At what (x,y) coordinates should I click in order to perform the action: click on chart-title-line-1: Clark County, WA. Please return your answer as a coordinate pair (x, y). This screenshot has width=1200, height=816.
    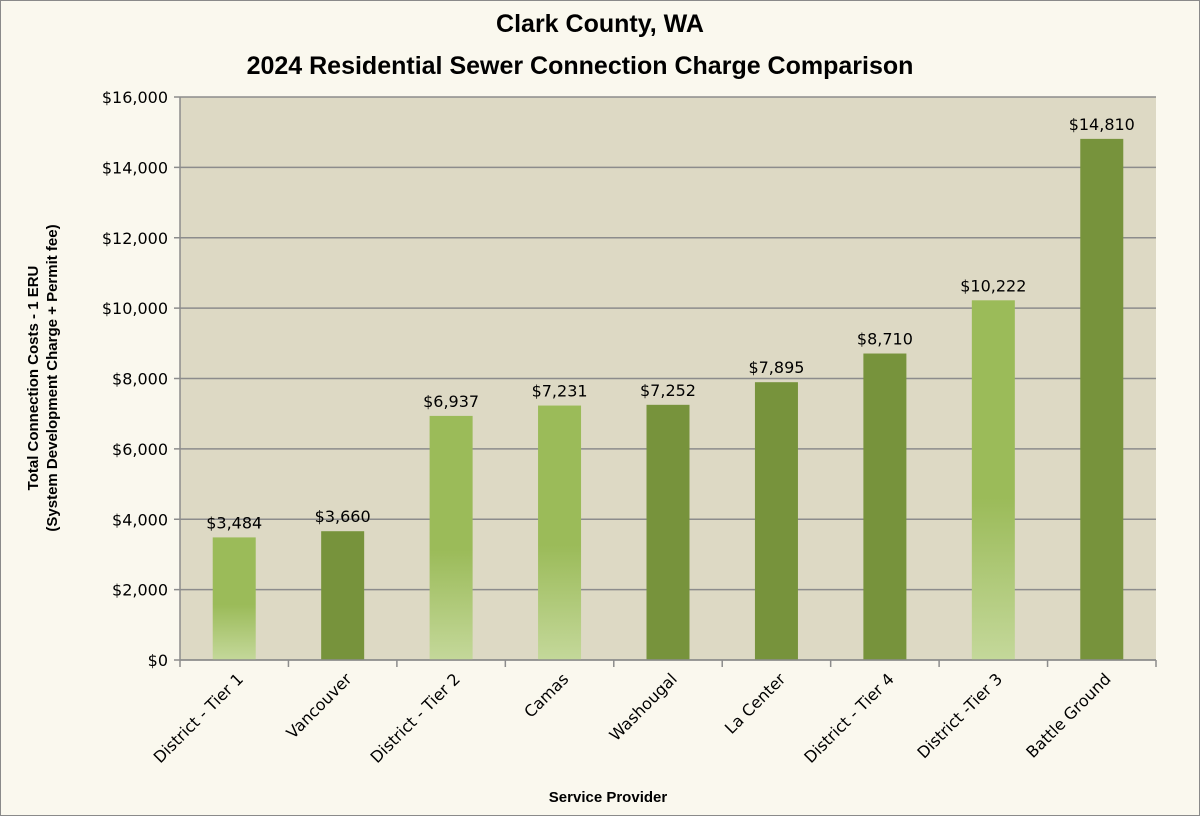
    Looking at the image, I should click on (600, 24).